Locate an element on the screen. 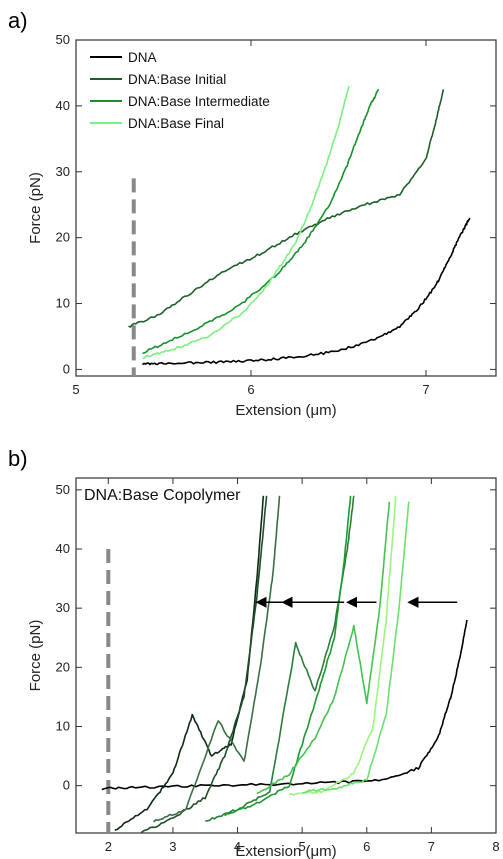 This screenshot has width=503, height=859. x-tick-label: 4 is located at coordinates (237, 846).